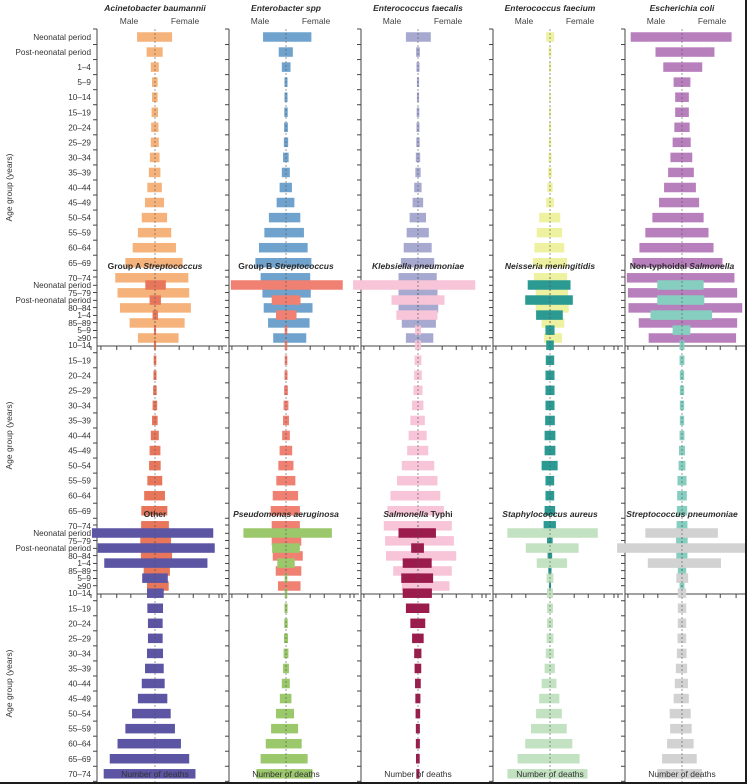  I want to click on panel-title-part: Salmonella, so click(405, 514).